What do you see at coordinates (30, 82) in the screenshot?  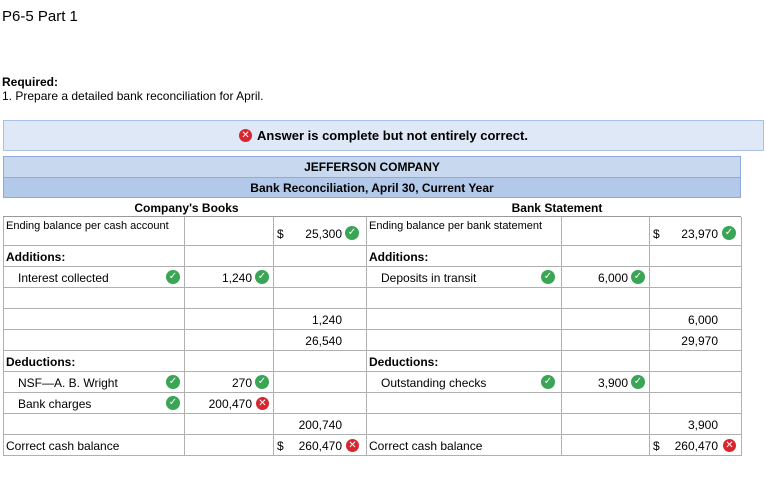 I see `required-label: Required:` at bounding box center [30, 82].